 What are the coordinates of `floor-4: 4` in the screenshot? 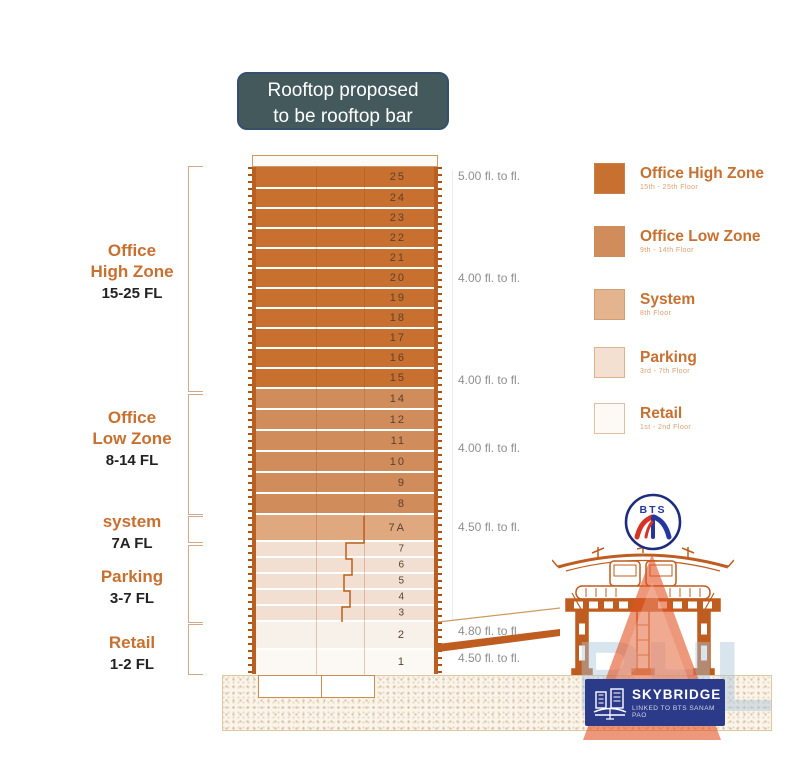 It's located at (345, 598).